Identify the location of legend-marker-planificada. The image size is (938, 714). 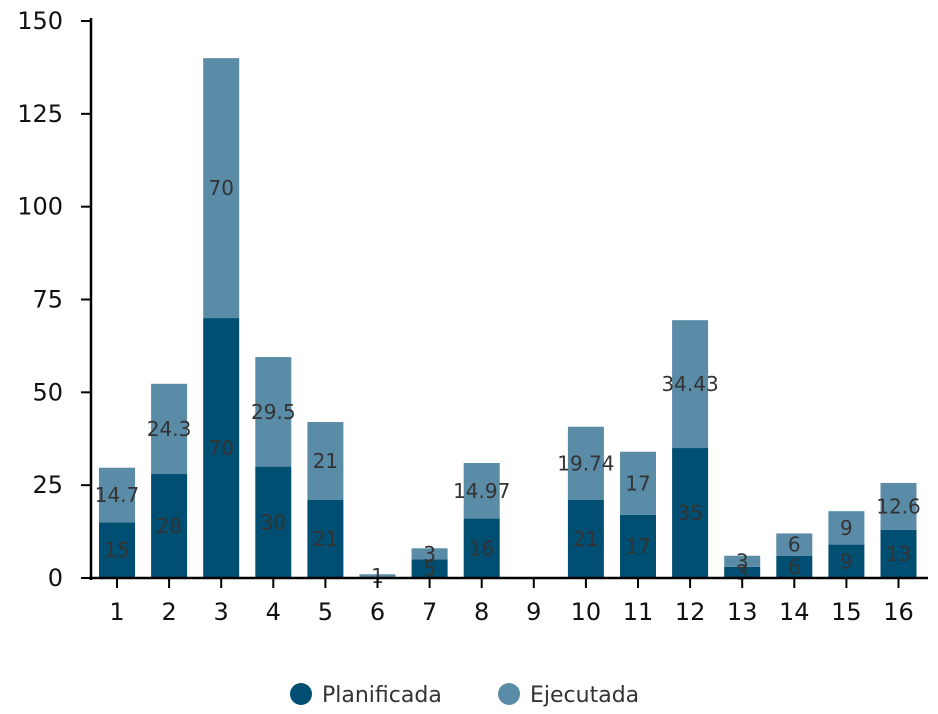
(301, 694).